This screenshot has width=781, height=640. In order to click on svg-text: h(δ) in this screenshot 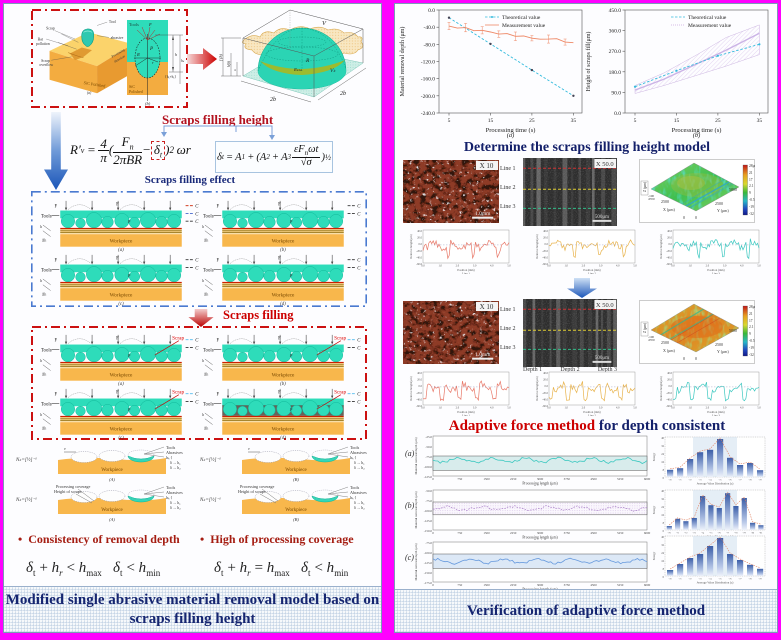, I will do `click(229, 63)`.